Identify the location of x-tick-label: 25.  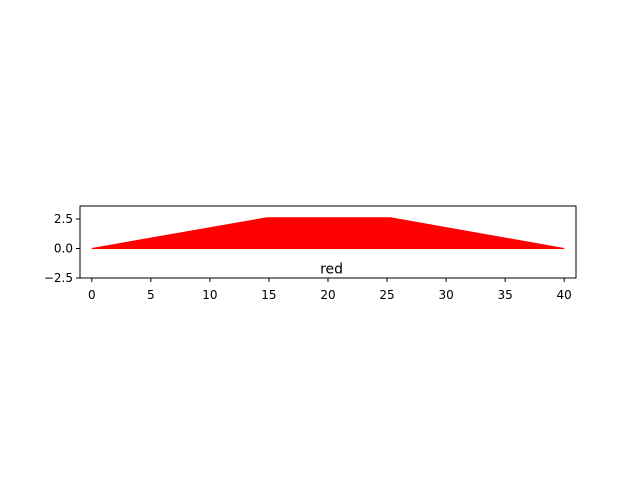
(386, 295).